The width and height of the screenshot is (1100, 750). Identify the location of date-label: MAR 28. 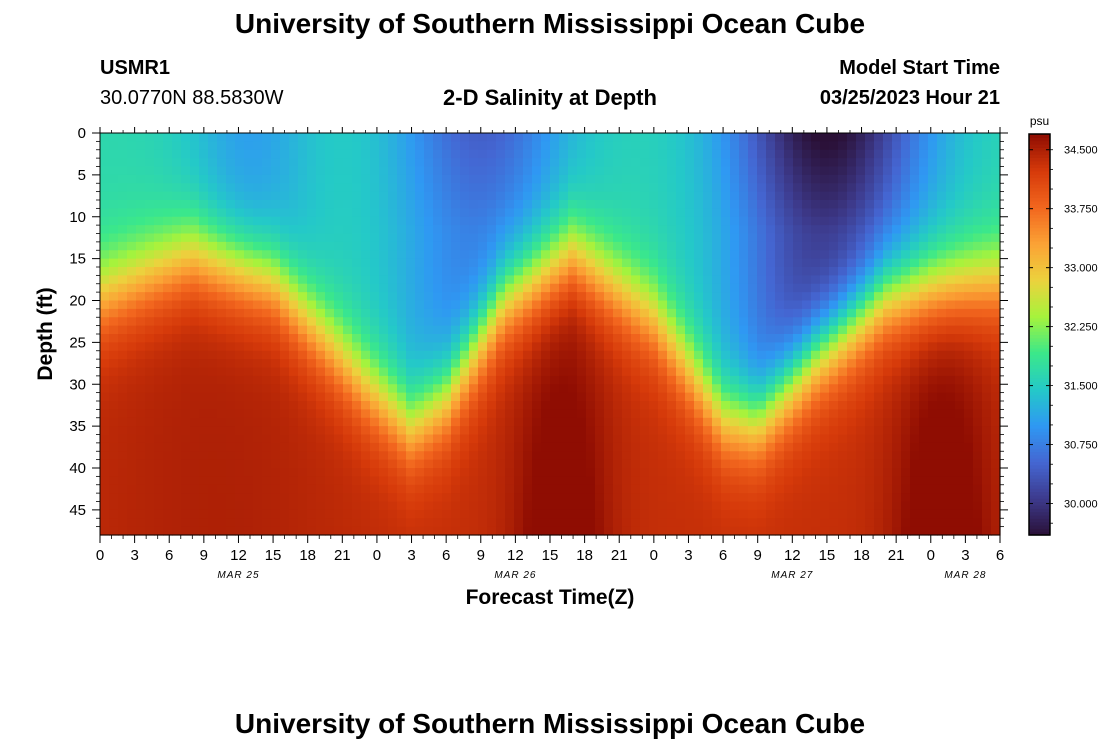
(965, 575).